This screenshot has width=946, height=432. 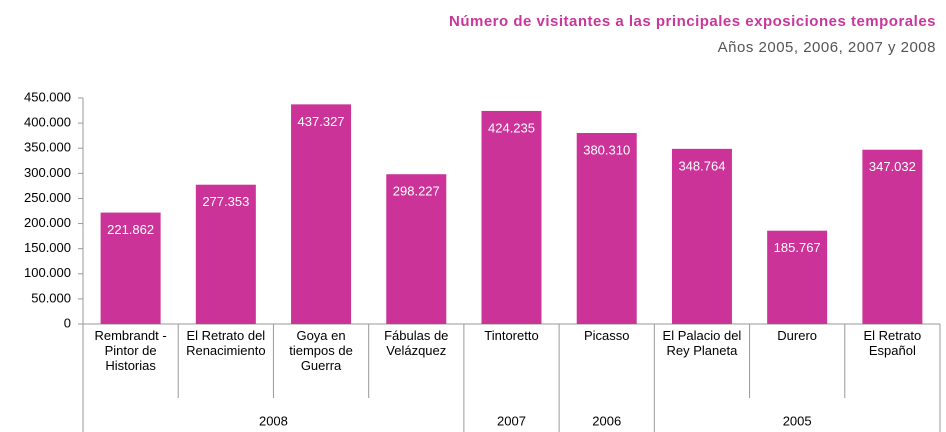 What do you see at coordinates (47, 122) in the screenshot?
I see `y-tick-label: 400.000` at bounding box center [47, 122].